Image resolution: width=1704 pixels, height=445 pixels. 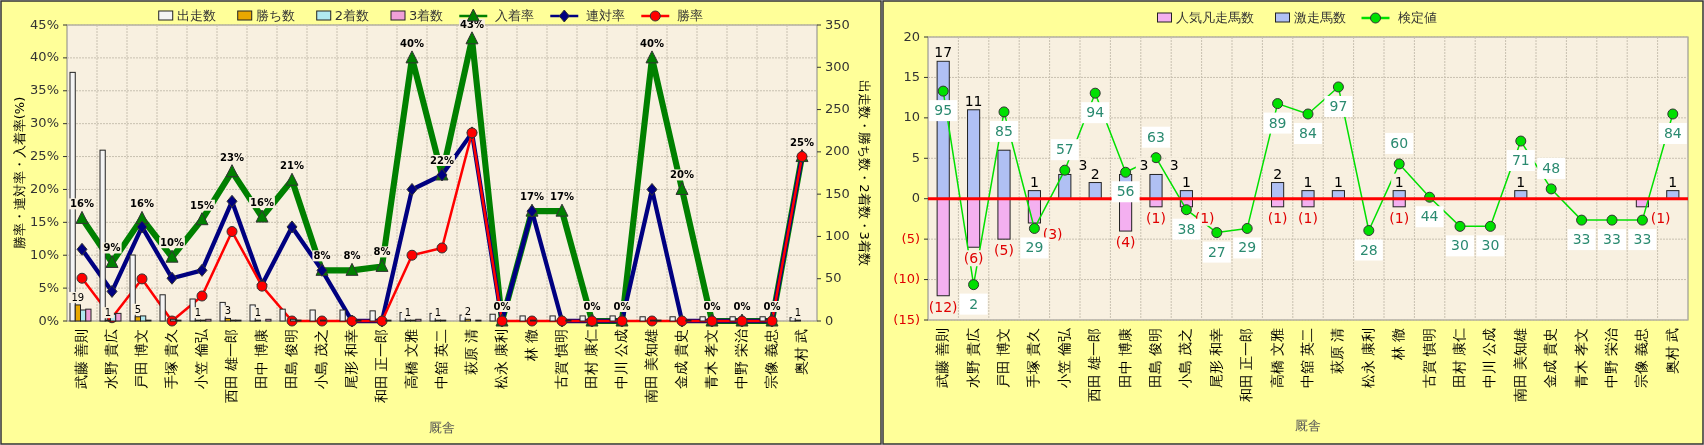 I want to click on data-label: 95, so click(x=943, y=110).